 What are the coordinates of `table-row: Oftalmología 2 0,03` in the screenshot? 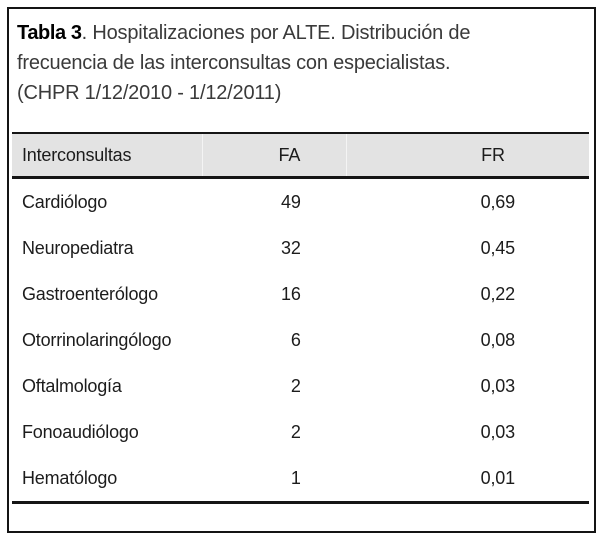 It's located at (300, 386).